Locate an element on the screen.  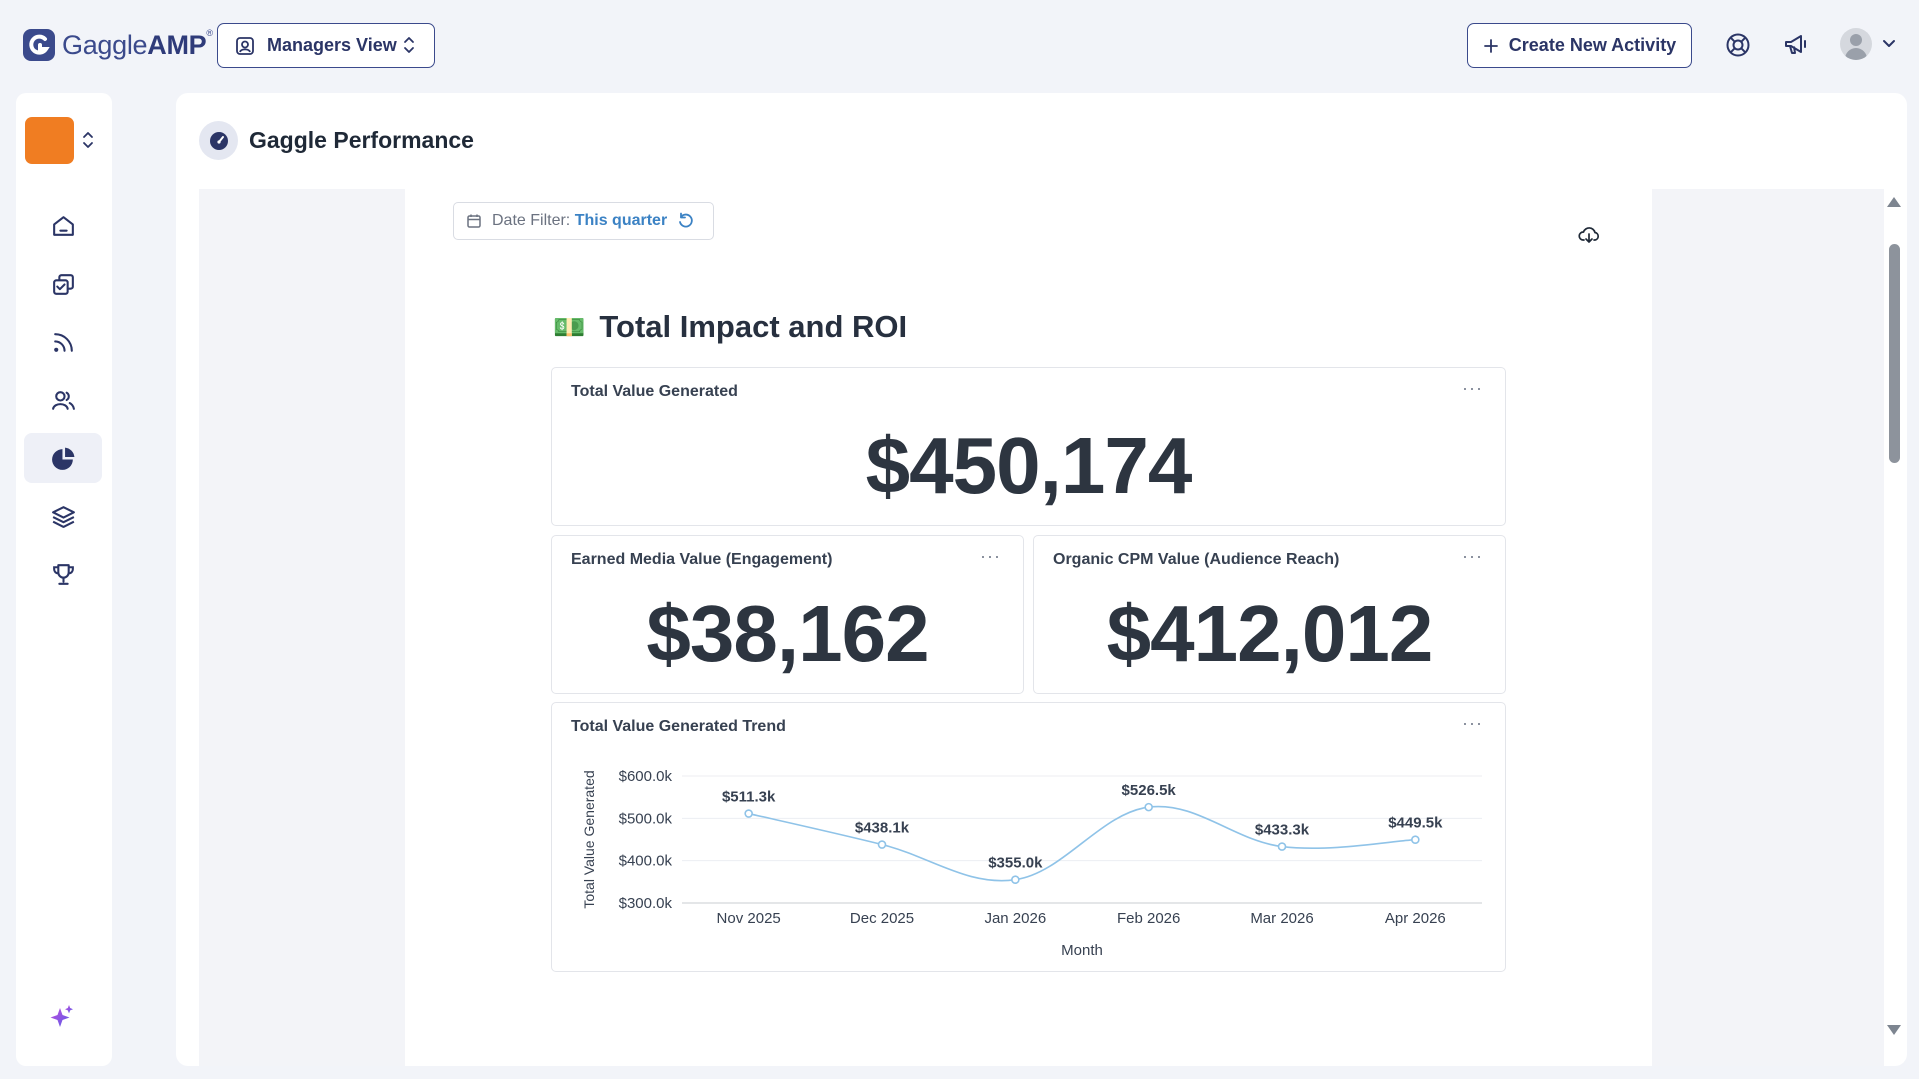
sidebar-item-analytics is located at coordinates (63, 458).